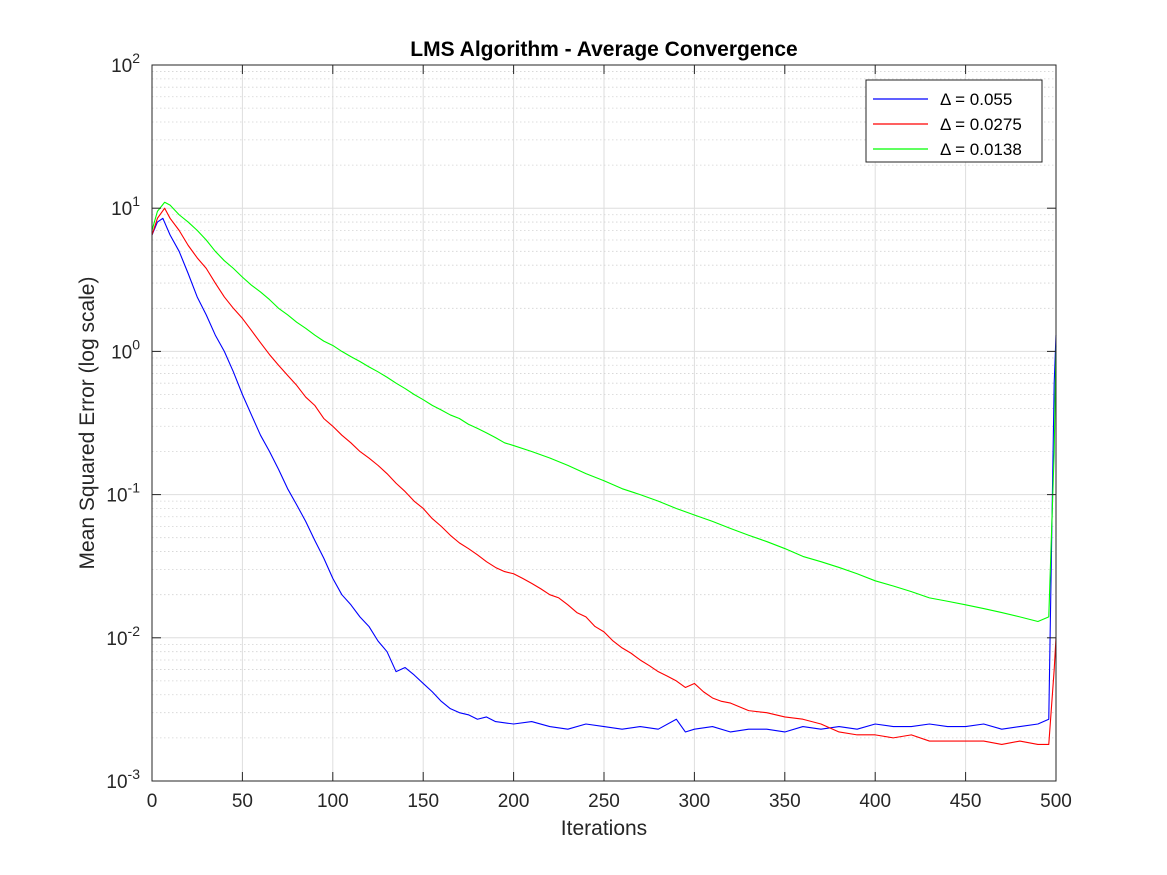 The height and width of the screenshot is (875, 1167). Describe the element at coordinates (603, 49) in the screenshot. I see `chart-title: LMS Algorithm - Average Convergence` at that location.